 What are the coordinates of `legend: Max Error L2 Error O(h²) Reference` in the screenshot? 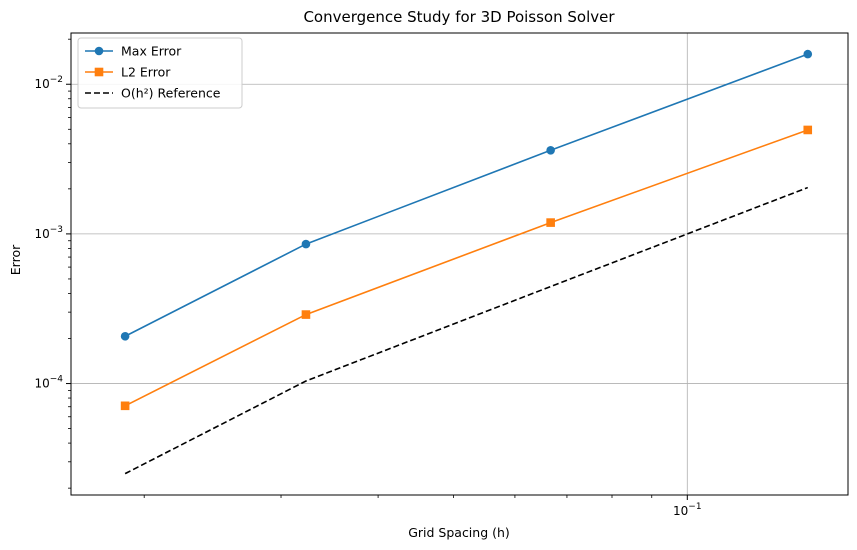 It's located at (160, 73).